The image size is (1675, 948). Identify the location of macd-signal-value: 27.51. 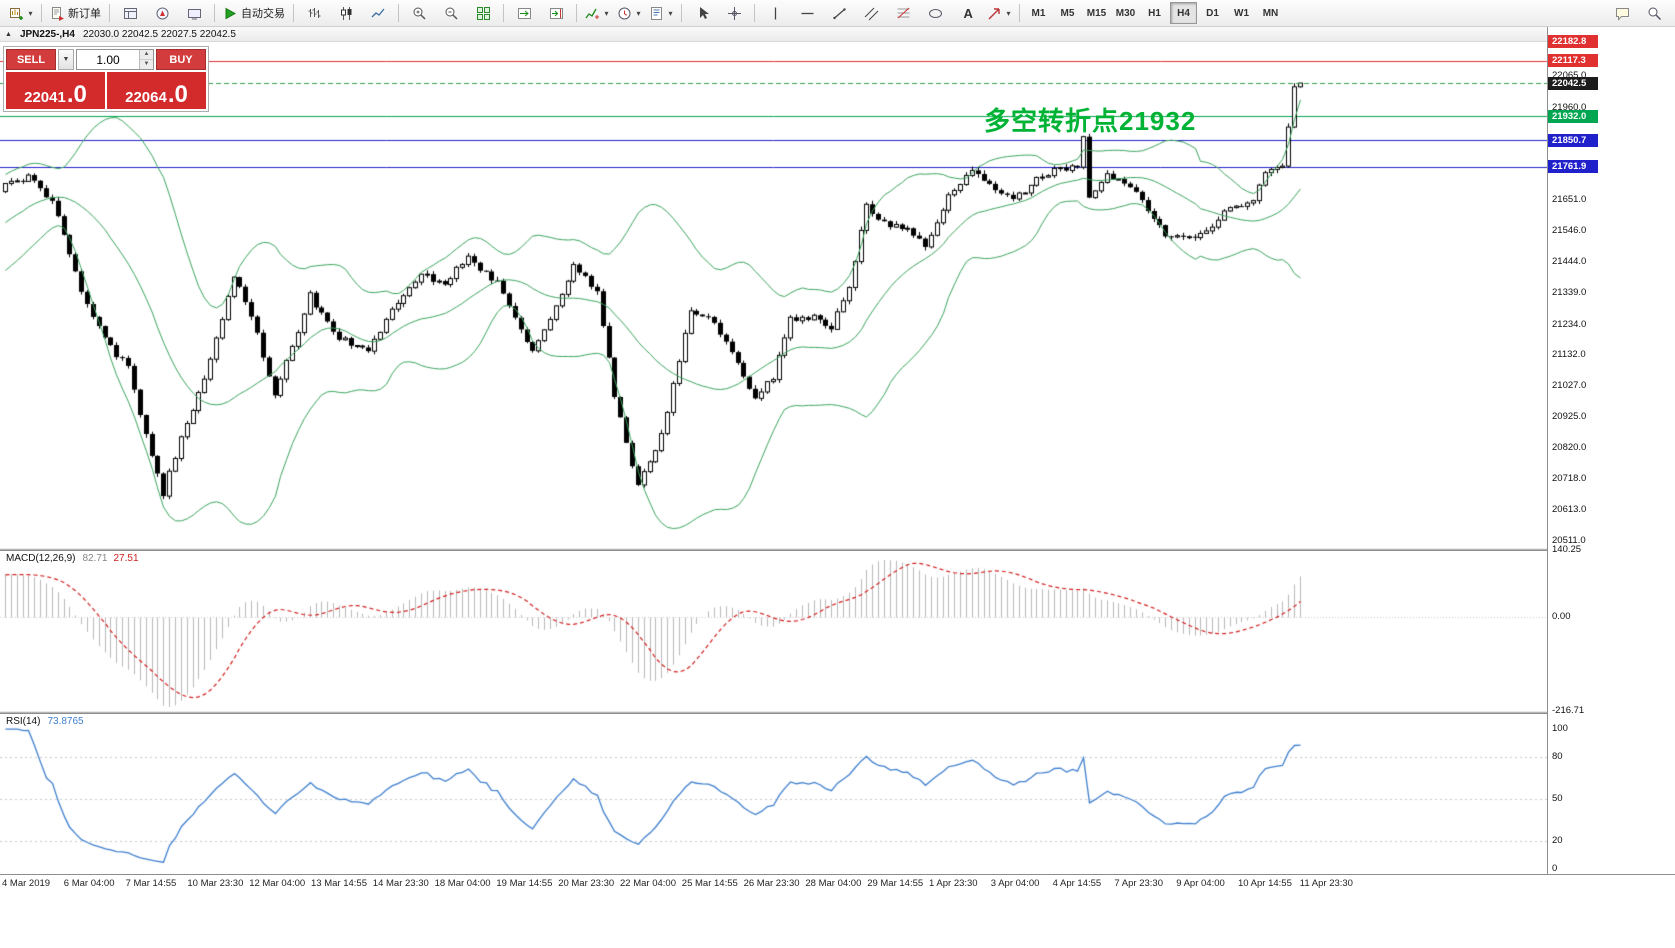
(126, 558).